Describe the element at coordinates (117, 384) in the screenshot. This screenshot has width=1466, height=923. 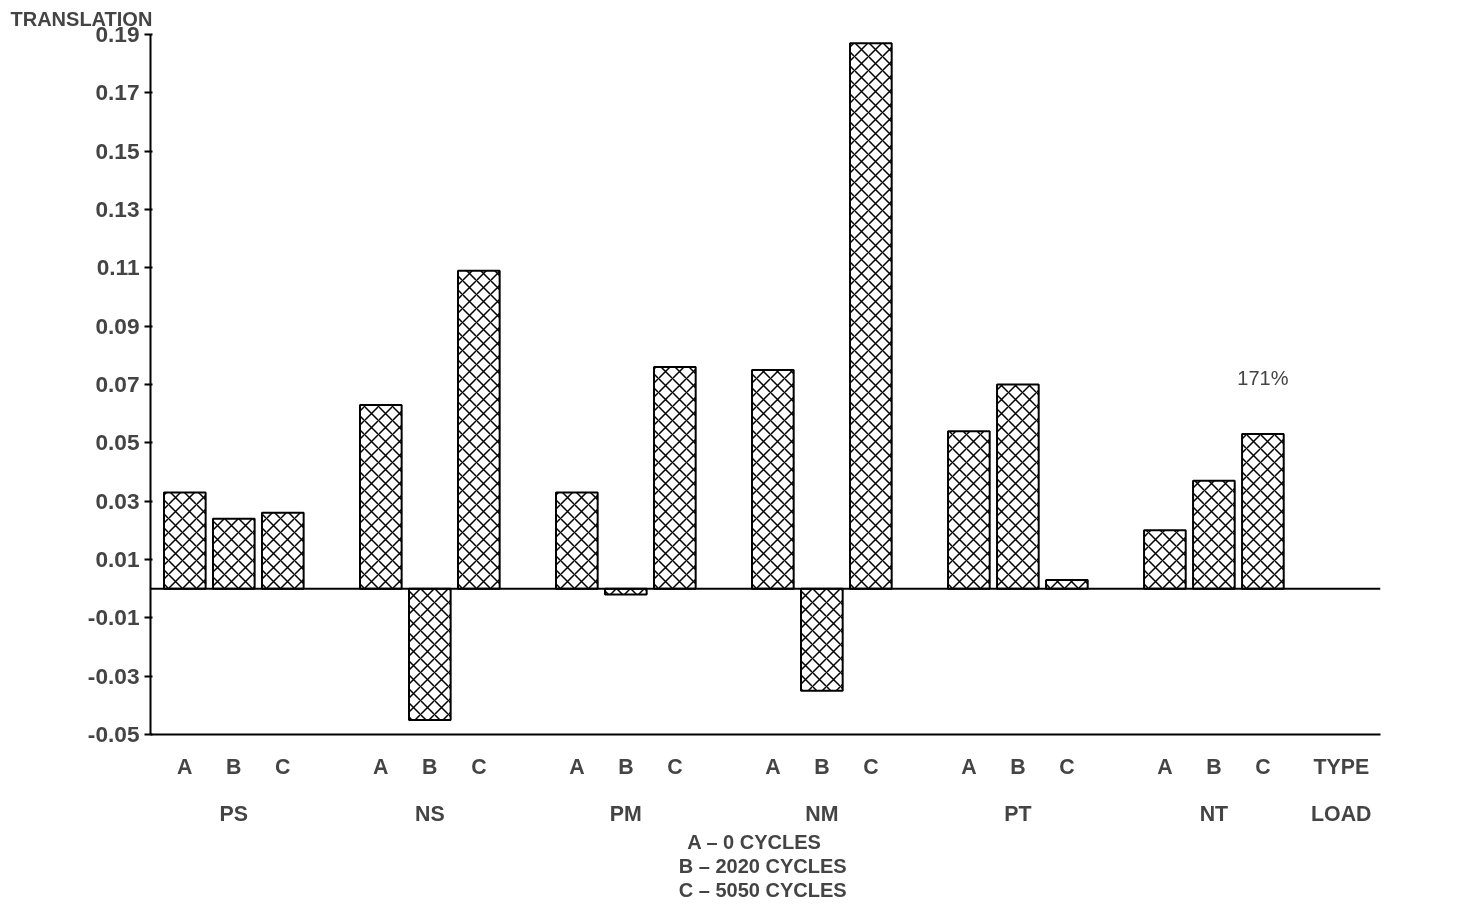
I see `y-tick-label: 0.07` at that location.